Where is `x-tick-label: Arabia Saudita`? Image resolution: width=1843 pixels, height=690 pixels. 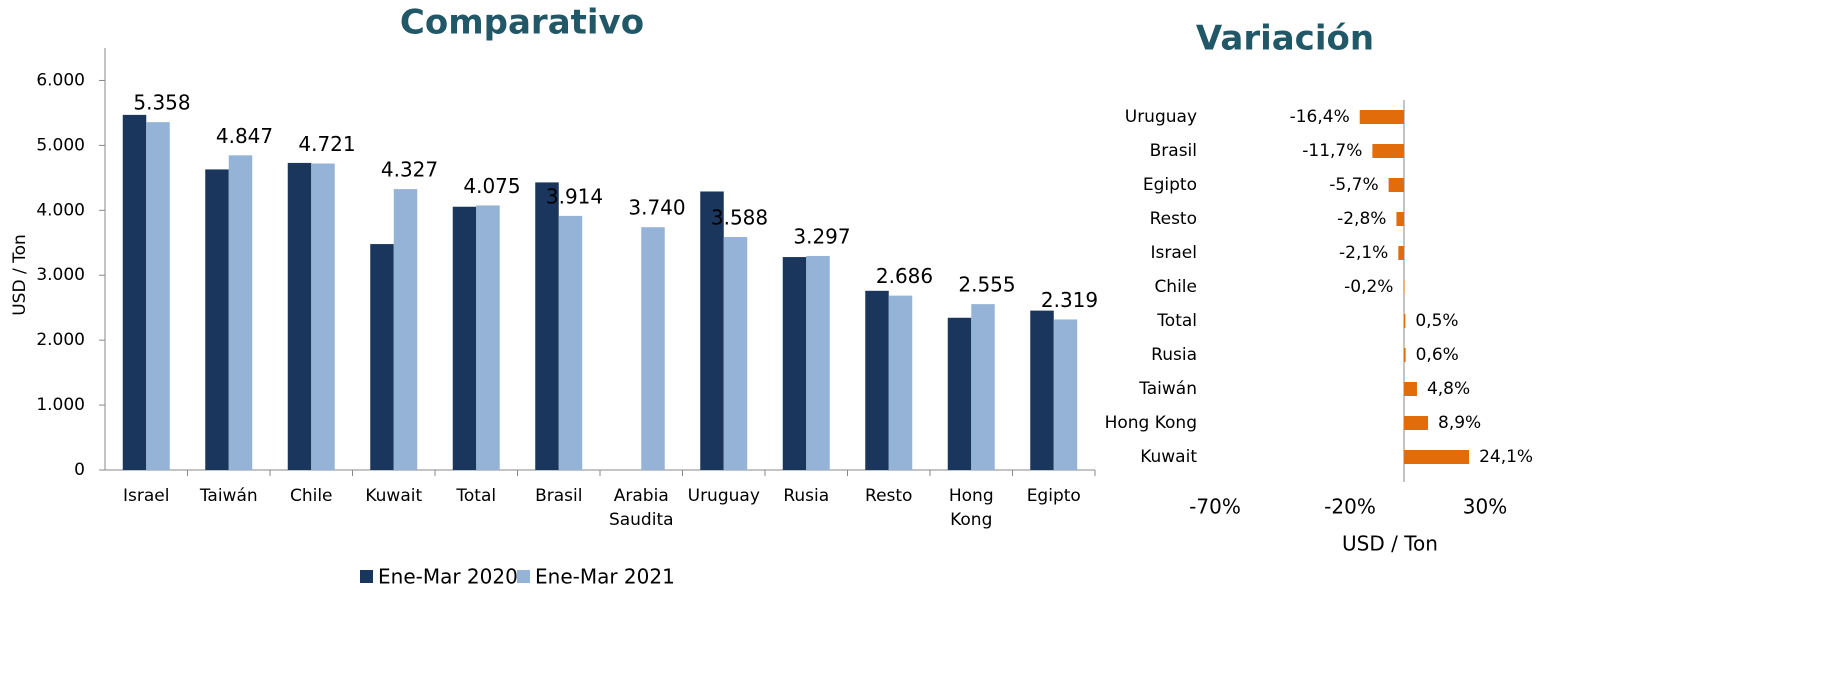
x-tick-label: Arabia Saudita is located at coordinates (641, 508).